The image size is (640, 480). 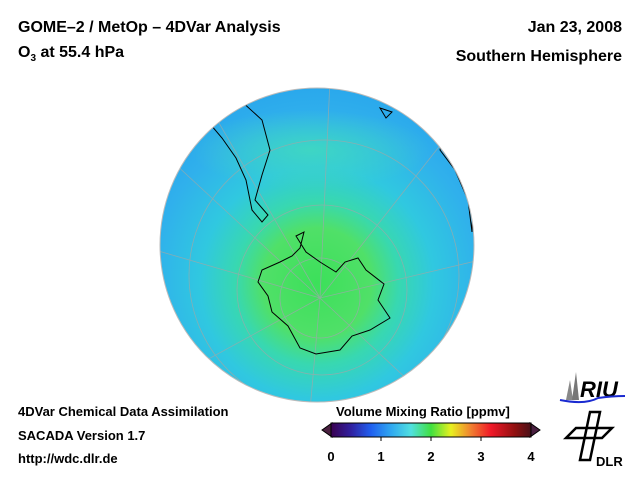 I want to click on footer-line-1: 4DVar Chemical Data Assimilation, so click(x=123, y=411).